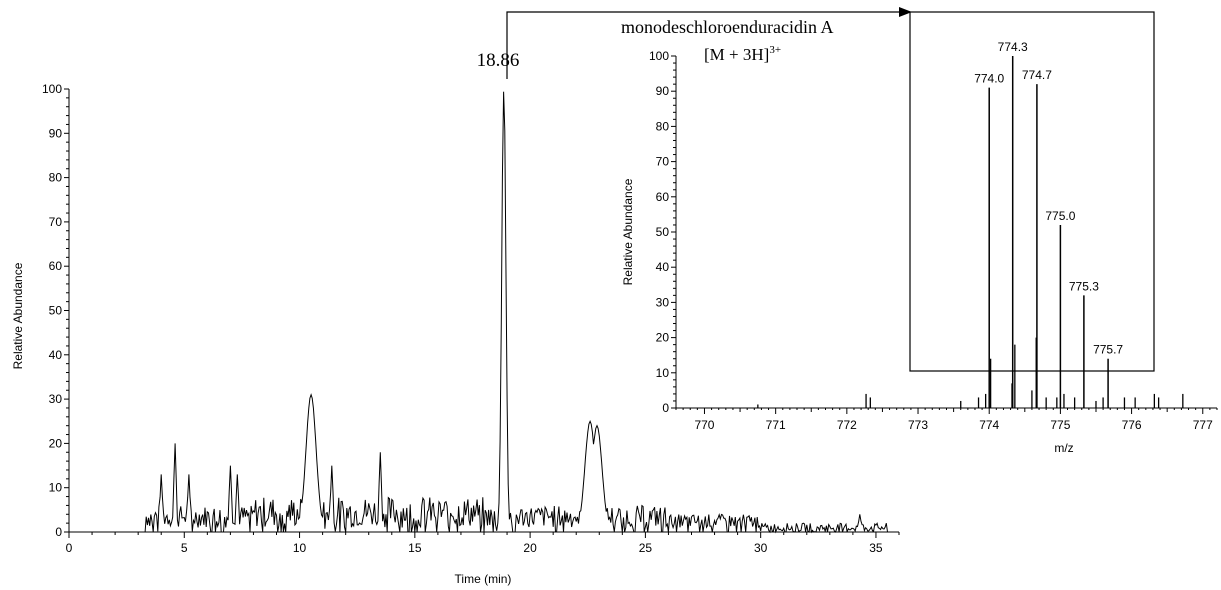 This screenshot has height=590, width=1221. I want to click on mass-spectrum-x-tick-label: 773, so click(918, 425).